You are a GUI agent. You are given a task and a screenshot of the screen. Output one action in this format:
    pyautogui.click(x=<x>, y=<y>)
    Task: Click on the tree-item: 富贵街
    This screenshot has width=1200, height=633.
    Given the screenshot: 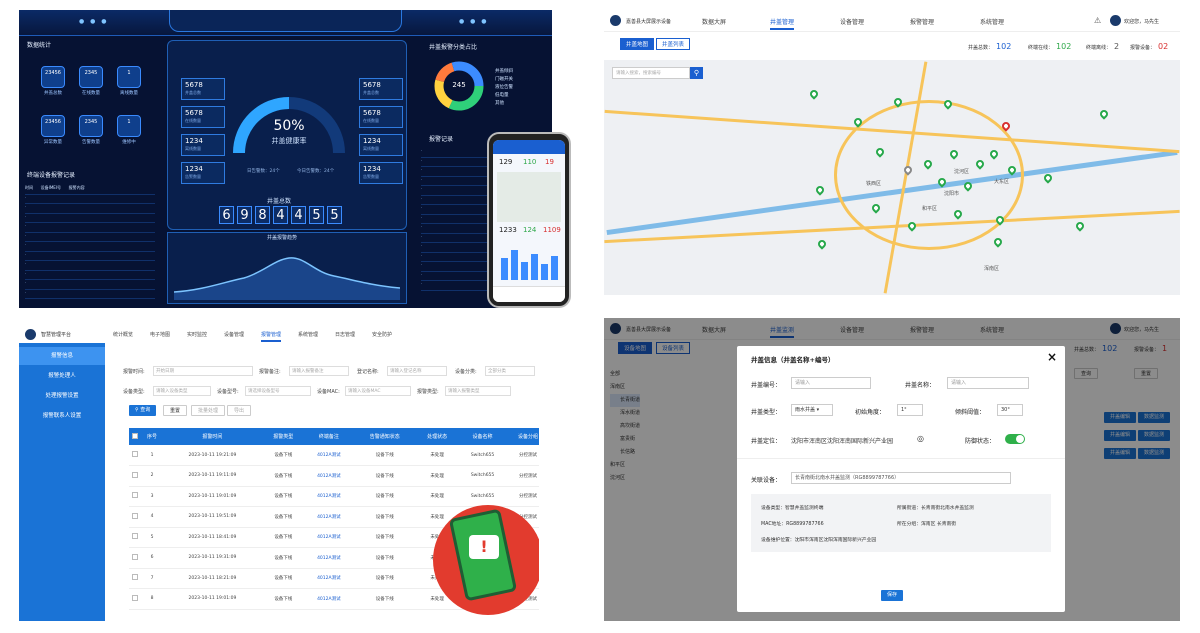 What is the action you would take?
    pyautogui.click(x=628, y=439)
    